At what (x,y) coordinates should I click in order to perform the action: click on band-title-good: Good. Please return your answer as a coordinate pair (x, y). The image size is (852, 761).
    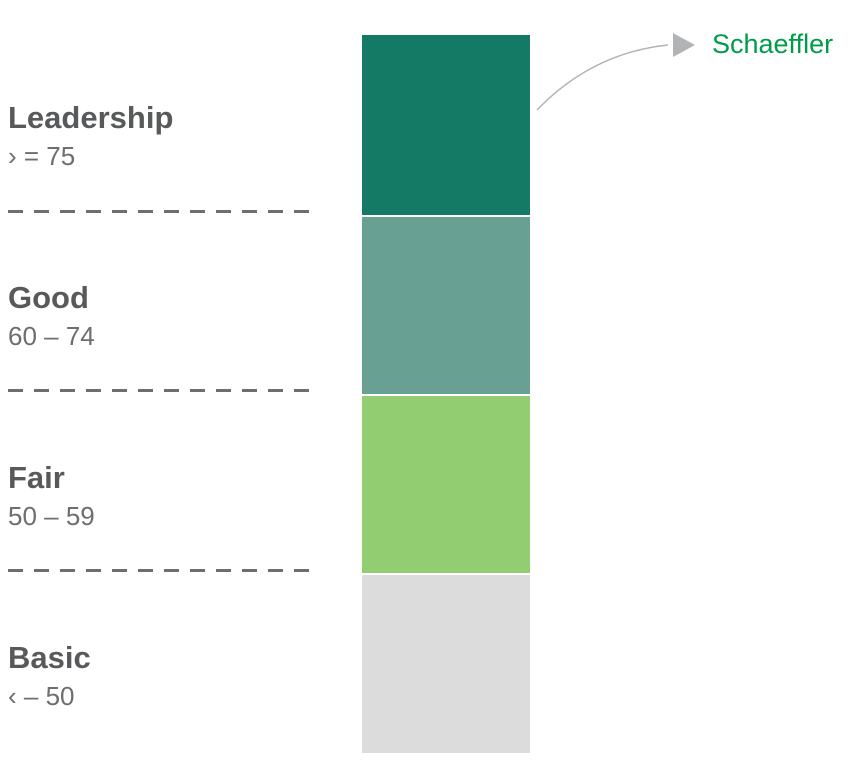
    Looking at the image, I should click on (48, 297).